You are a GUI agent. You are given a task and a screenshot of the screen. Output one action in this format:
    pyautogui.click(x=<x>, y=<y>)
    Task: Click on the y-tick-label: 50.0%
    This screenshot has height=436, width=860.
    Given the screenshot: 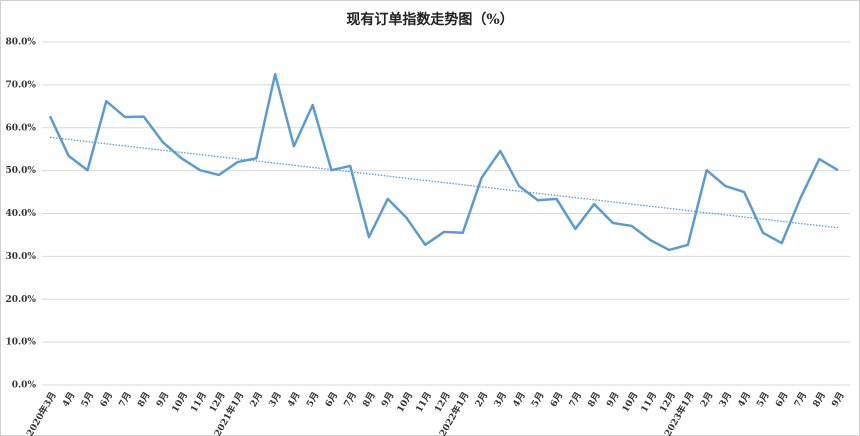 What is the action you would take?
    pyautogui.click(x=21, y=171)
    